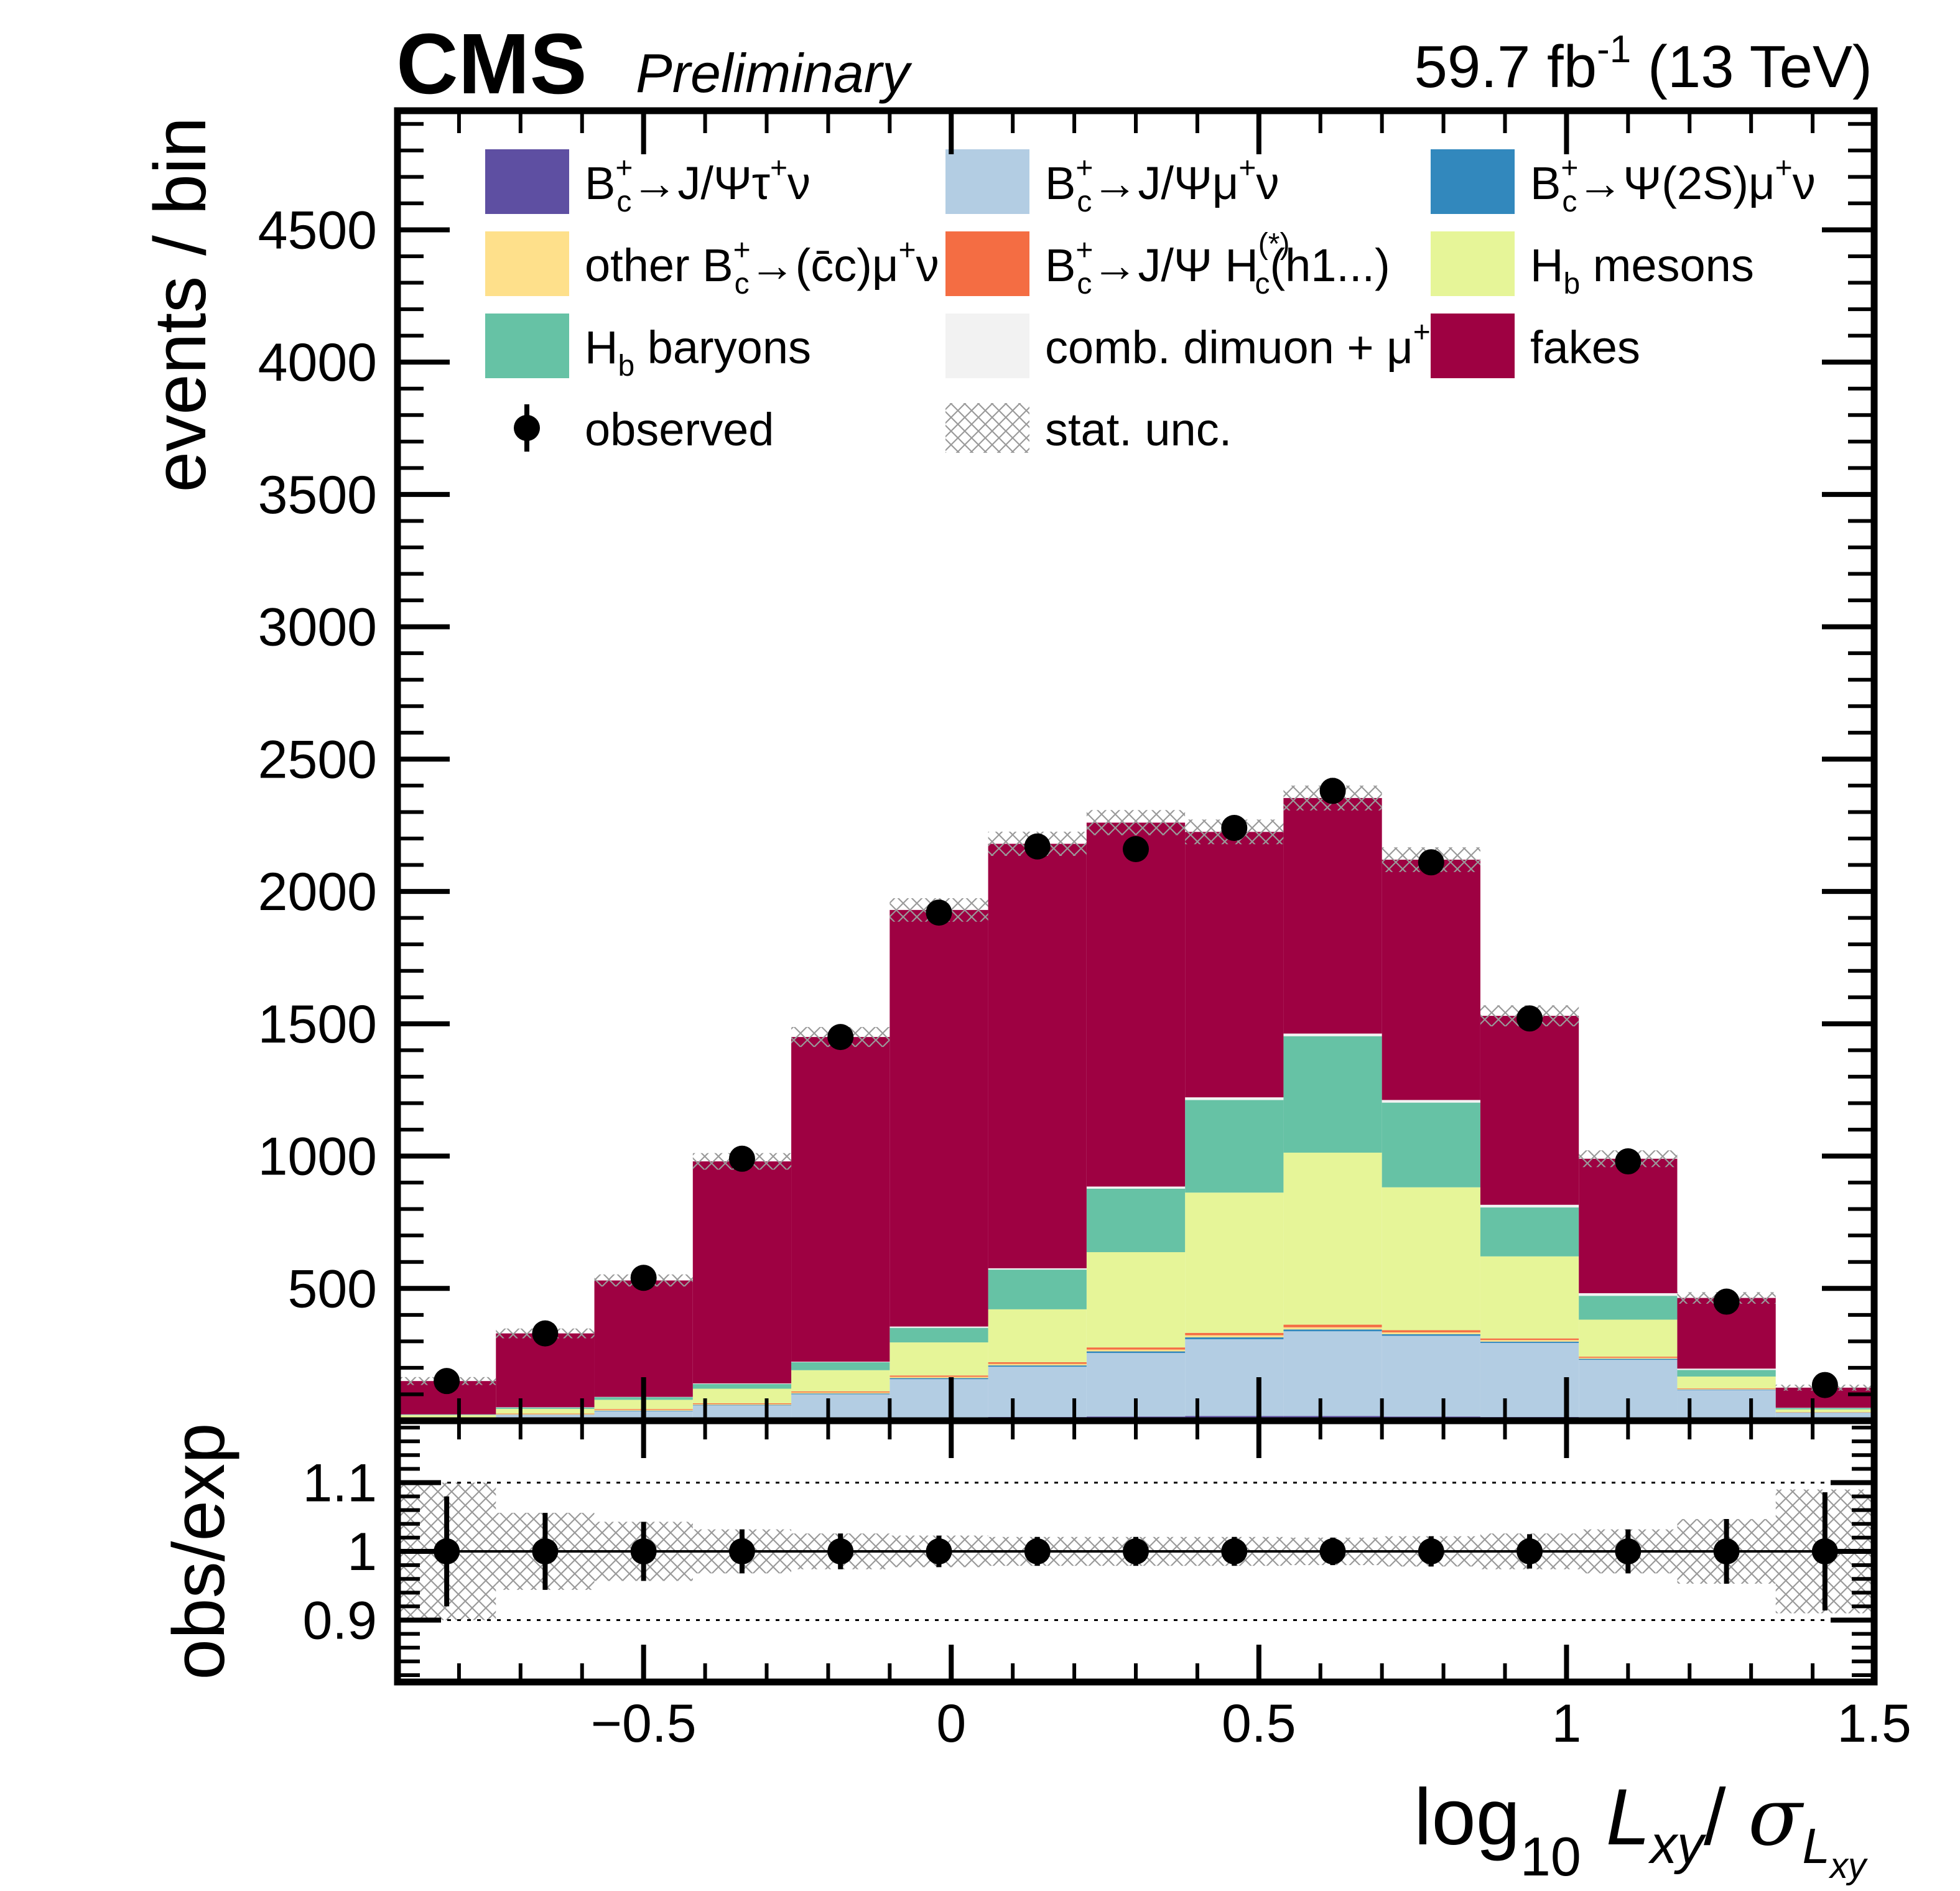 This screenshot has width=1960, height=1891. I want to click on x-label-var: L, so click(1628, 1817).